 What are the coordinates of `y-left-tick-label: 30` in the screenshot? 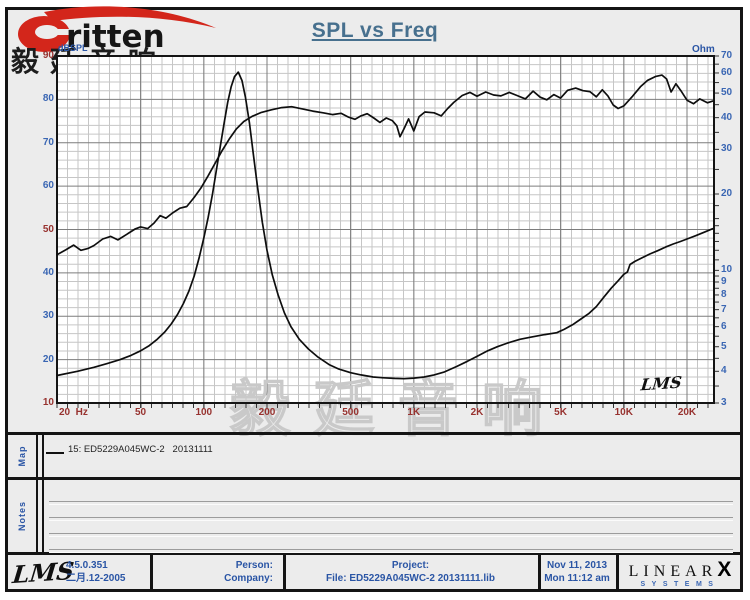 It's located at (48, 316).